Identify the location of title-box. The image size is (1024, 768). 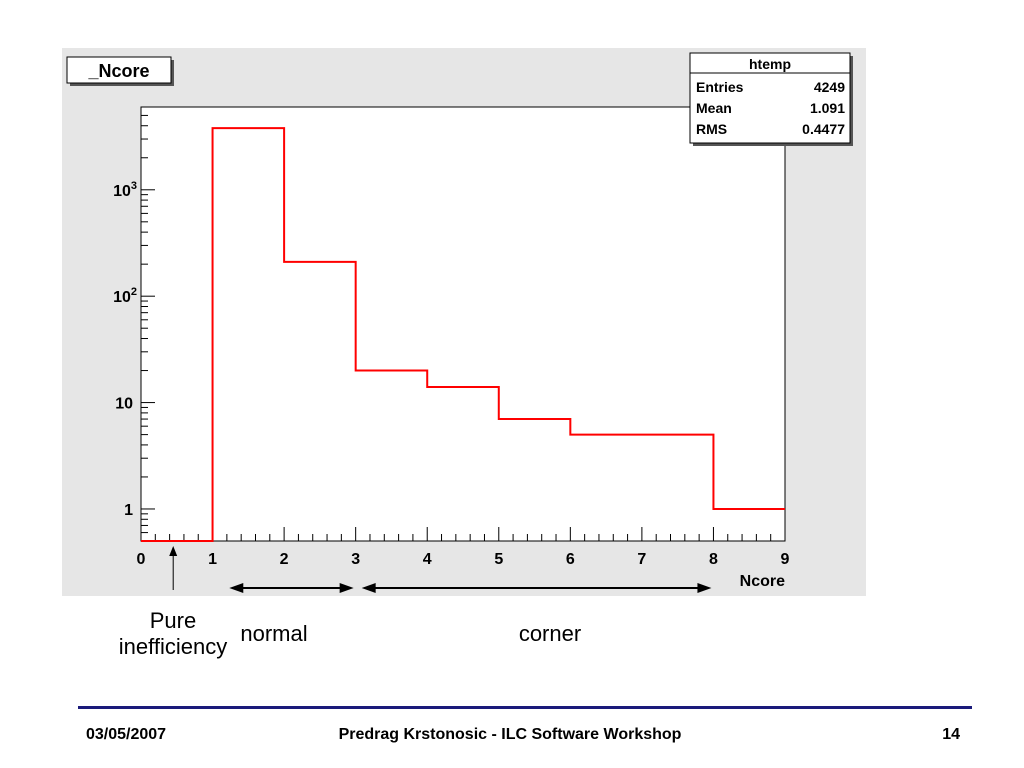
(119, 70).